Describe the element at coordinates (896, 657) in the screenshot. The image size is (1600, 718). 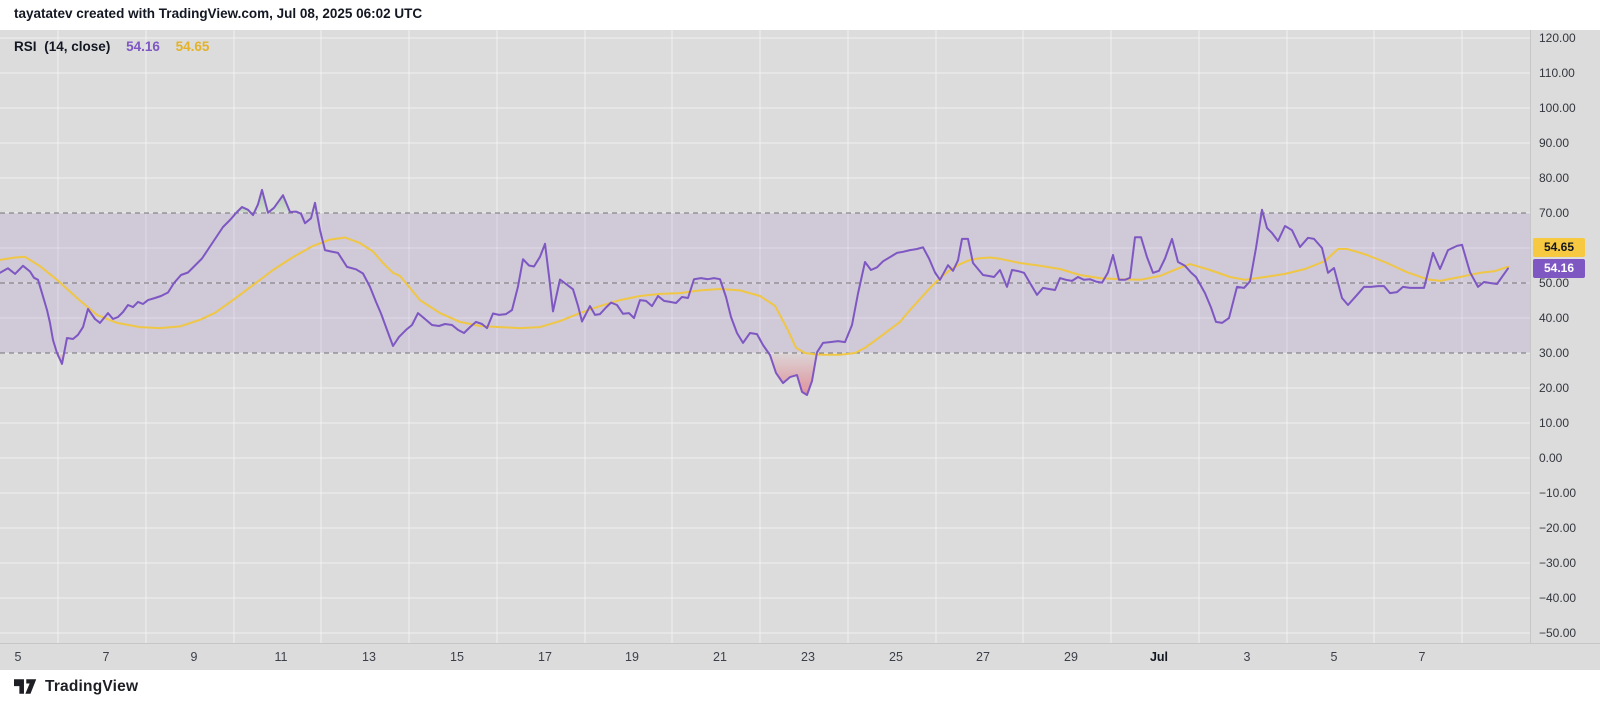
I see `x-axis-label: 25` at that location.